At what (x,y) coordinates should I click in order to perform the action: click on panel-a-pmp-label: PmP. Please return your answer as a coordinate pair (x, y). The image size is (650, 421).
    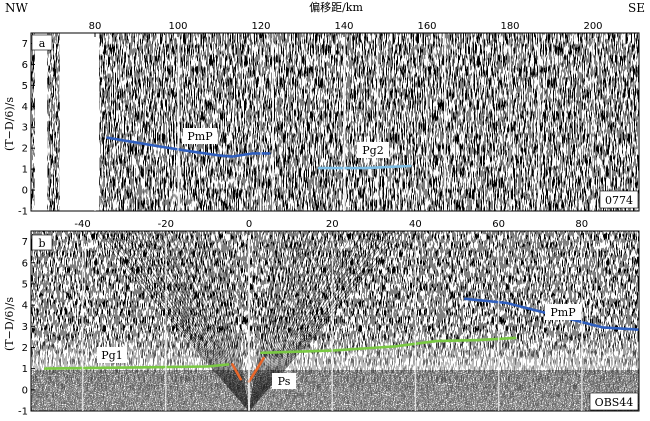
    Looking at the image, I should click on (200, 136).